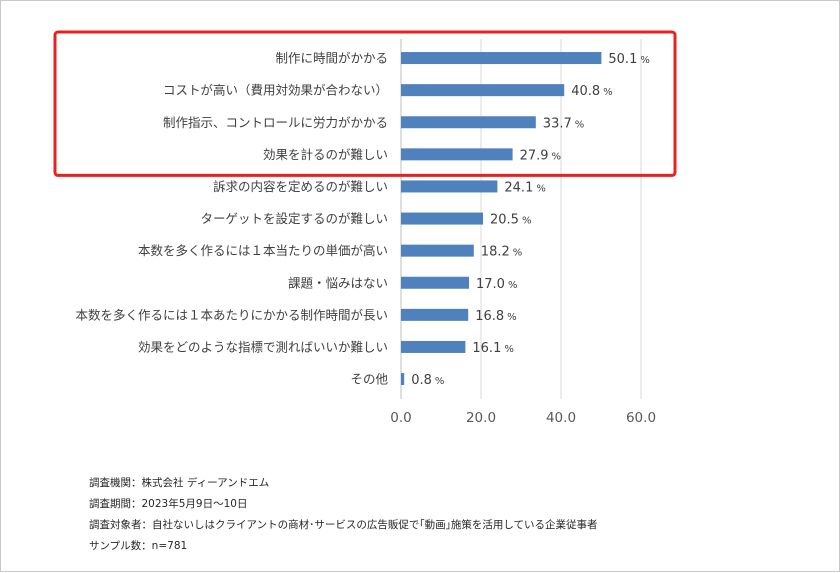 The width and height of the screenshot is (840, 573). Describe the element at coordinates (263, 346) in the screenshot. I see `category-label: 効果をどのような指標で測ればいいか難しい` at that location.